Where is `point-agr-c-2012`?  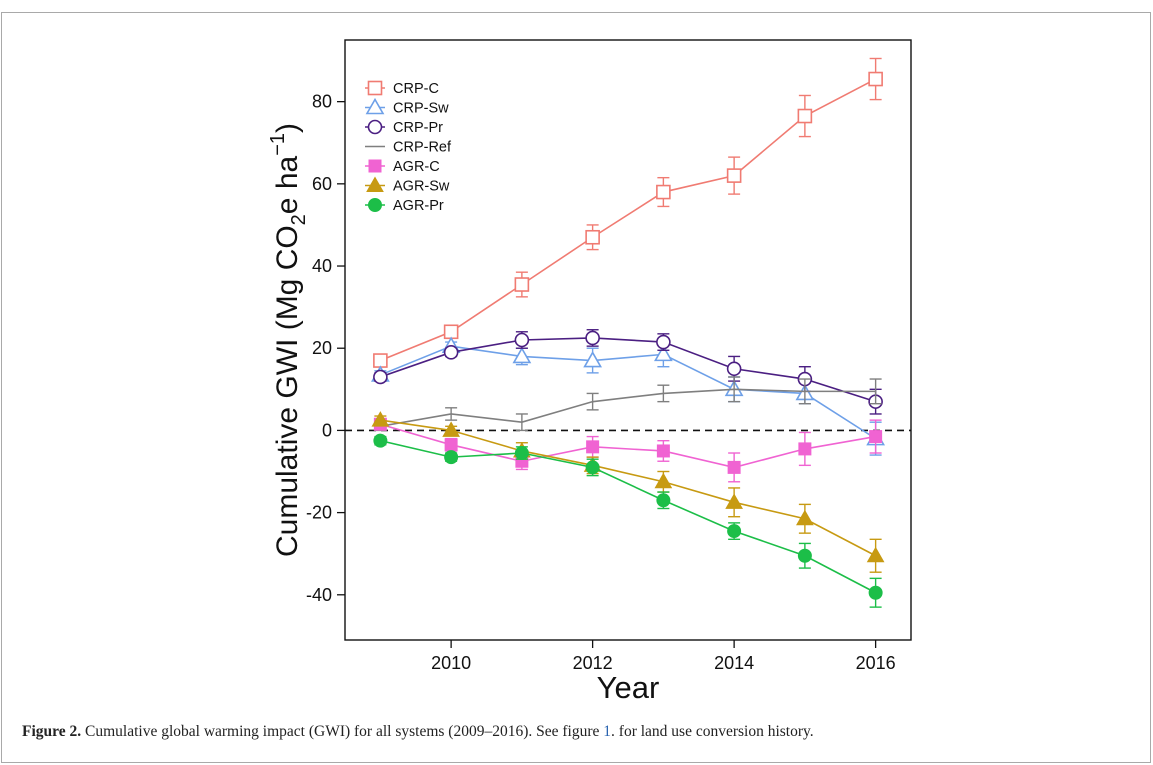
point-agr-c-2012 is located at coordinates (593, 447).